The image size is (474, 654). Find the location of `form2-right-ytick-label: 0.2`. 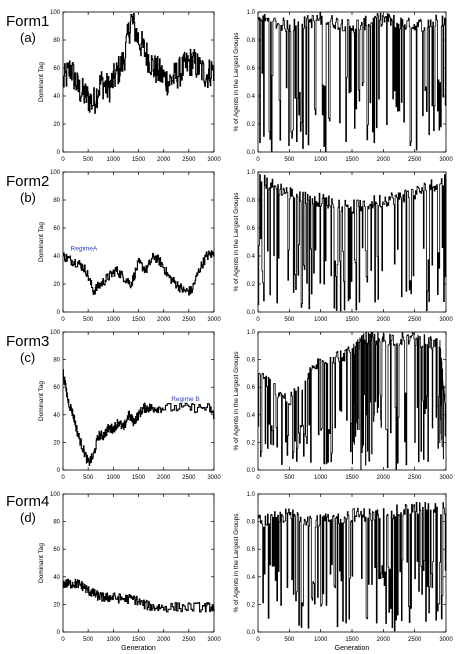

form2-right-ytick-label: 0.2 is located at coordinates (251, 285).